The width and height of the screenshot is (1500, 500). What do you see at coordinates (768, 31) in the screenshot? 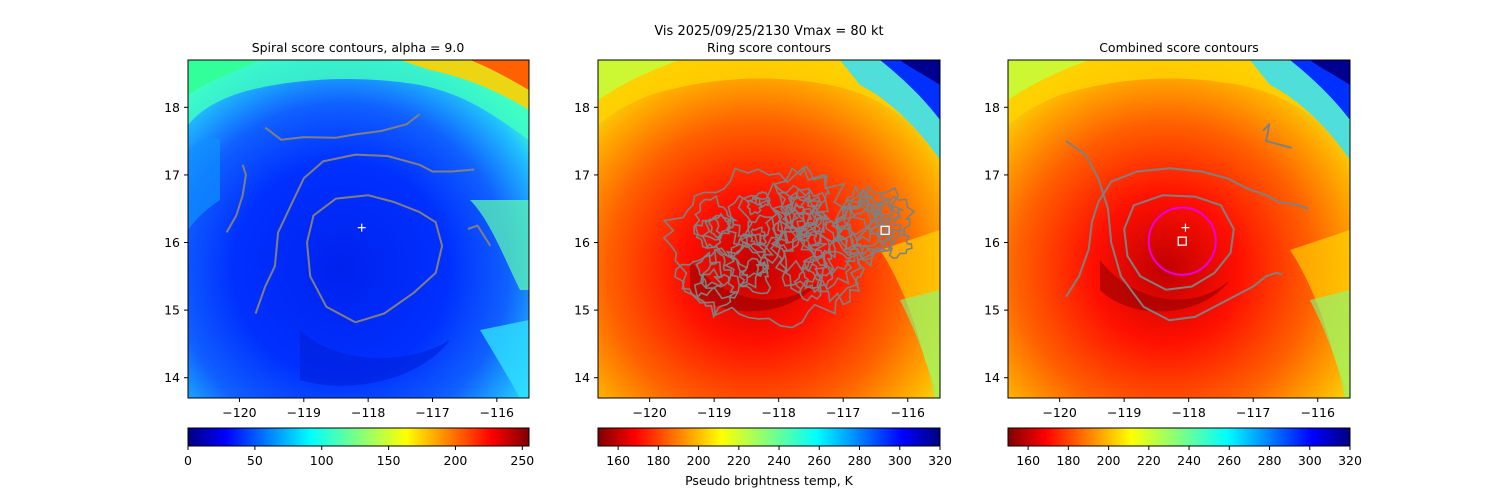
I see `figure-suptitle: Vis 2025/09/25/2130 Vmax = 80 kt` at bounding box center [768, 31].